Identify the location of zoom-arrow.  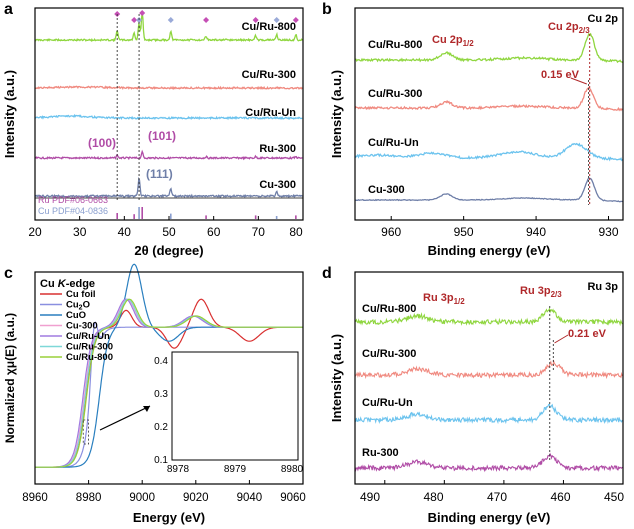
(125, 418).